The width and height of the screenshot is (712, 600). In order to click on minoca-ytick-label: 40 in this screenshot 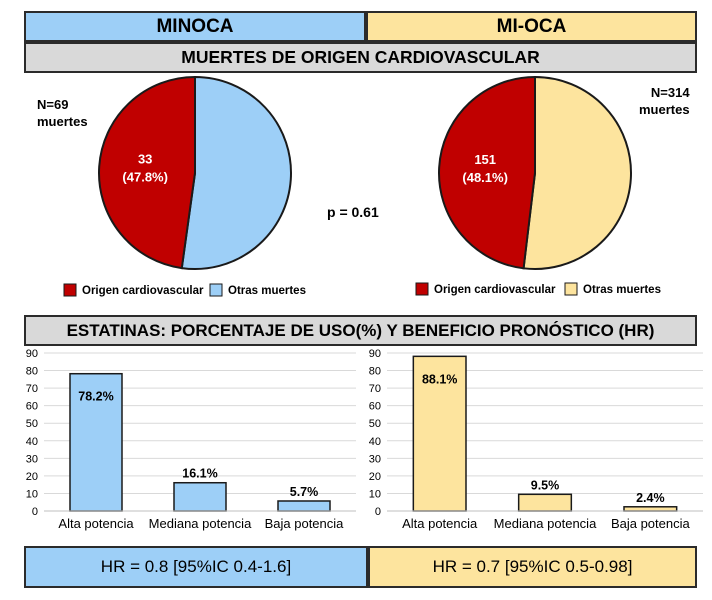, I will do `click(32, 442)`.